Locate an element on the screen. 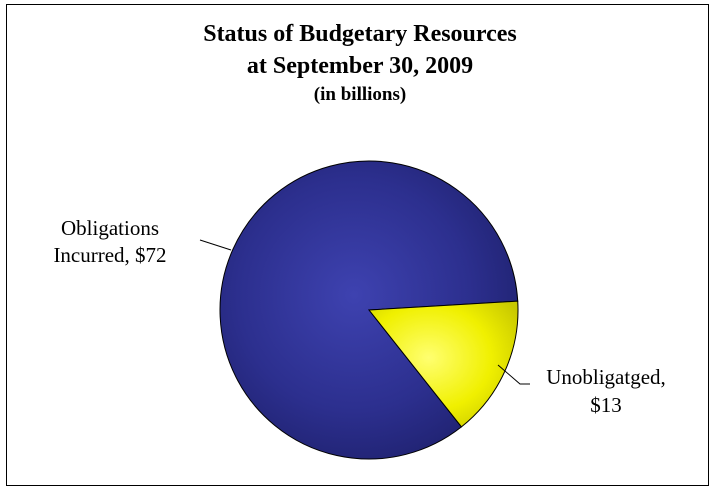 The height and width of the screenshot is (492, 720). slice-label-obligations-line-1: Obligations is located at coordinates (110, 228).